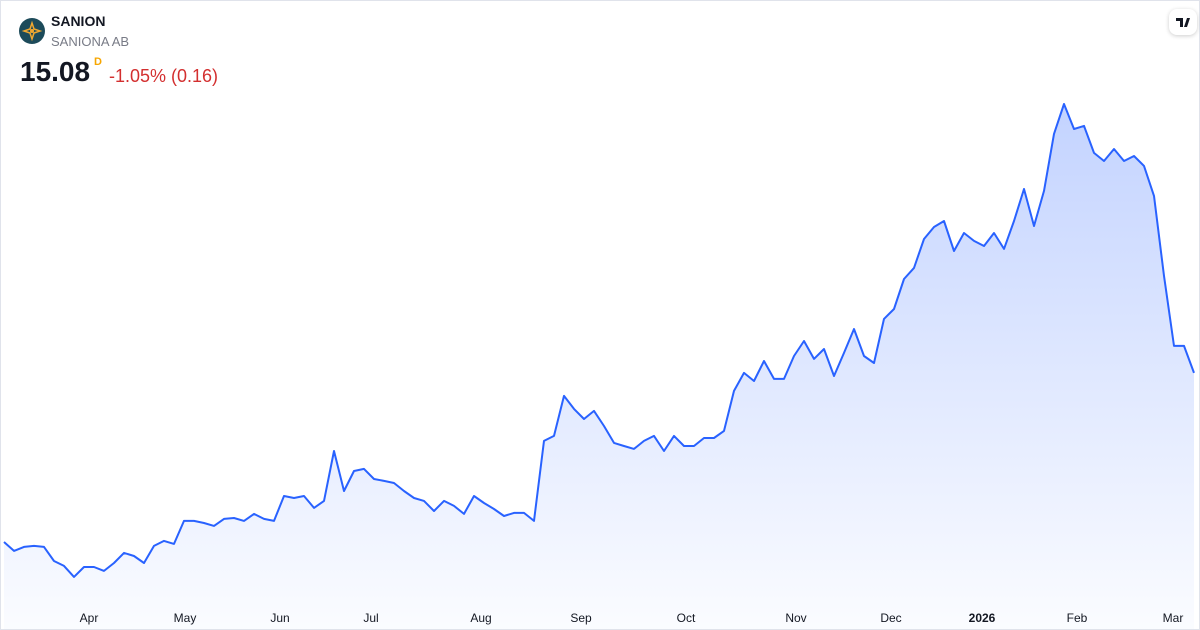 The height and width of the screenshot is (630, 1200). Describe the element at coordinates (686, 618) in the screenshot. I see `x-tick-label: Oct` at that location.